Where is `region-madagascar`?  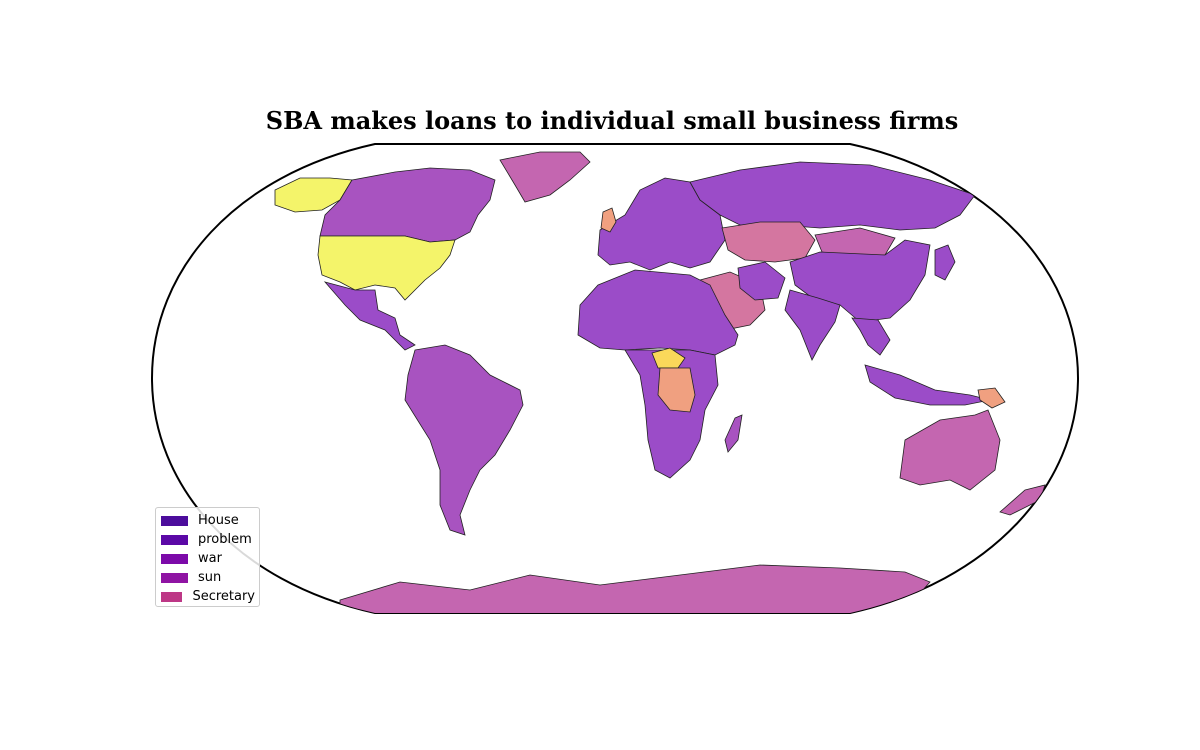
region-madagascar is located at coordinates (733, 433).